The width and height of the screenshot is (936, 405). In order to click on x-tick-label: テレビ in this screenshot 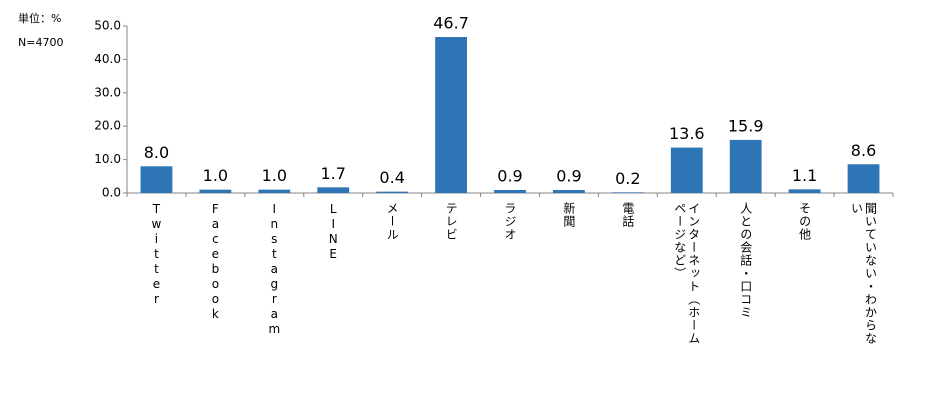, I will do `click(451, 221)`.